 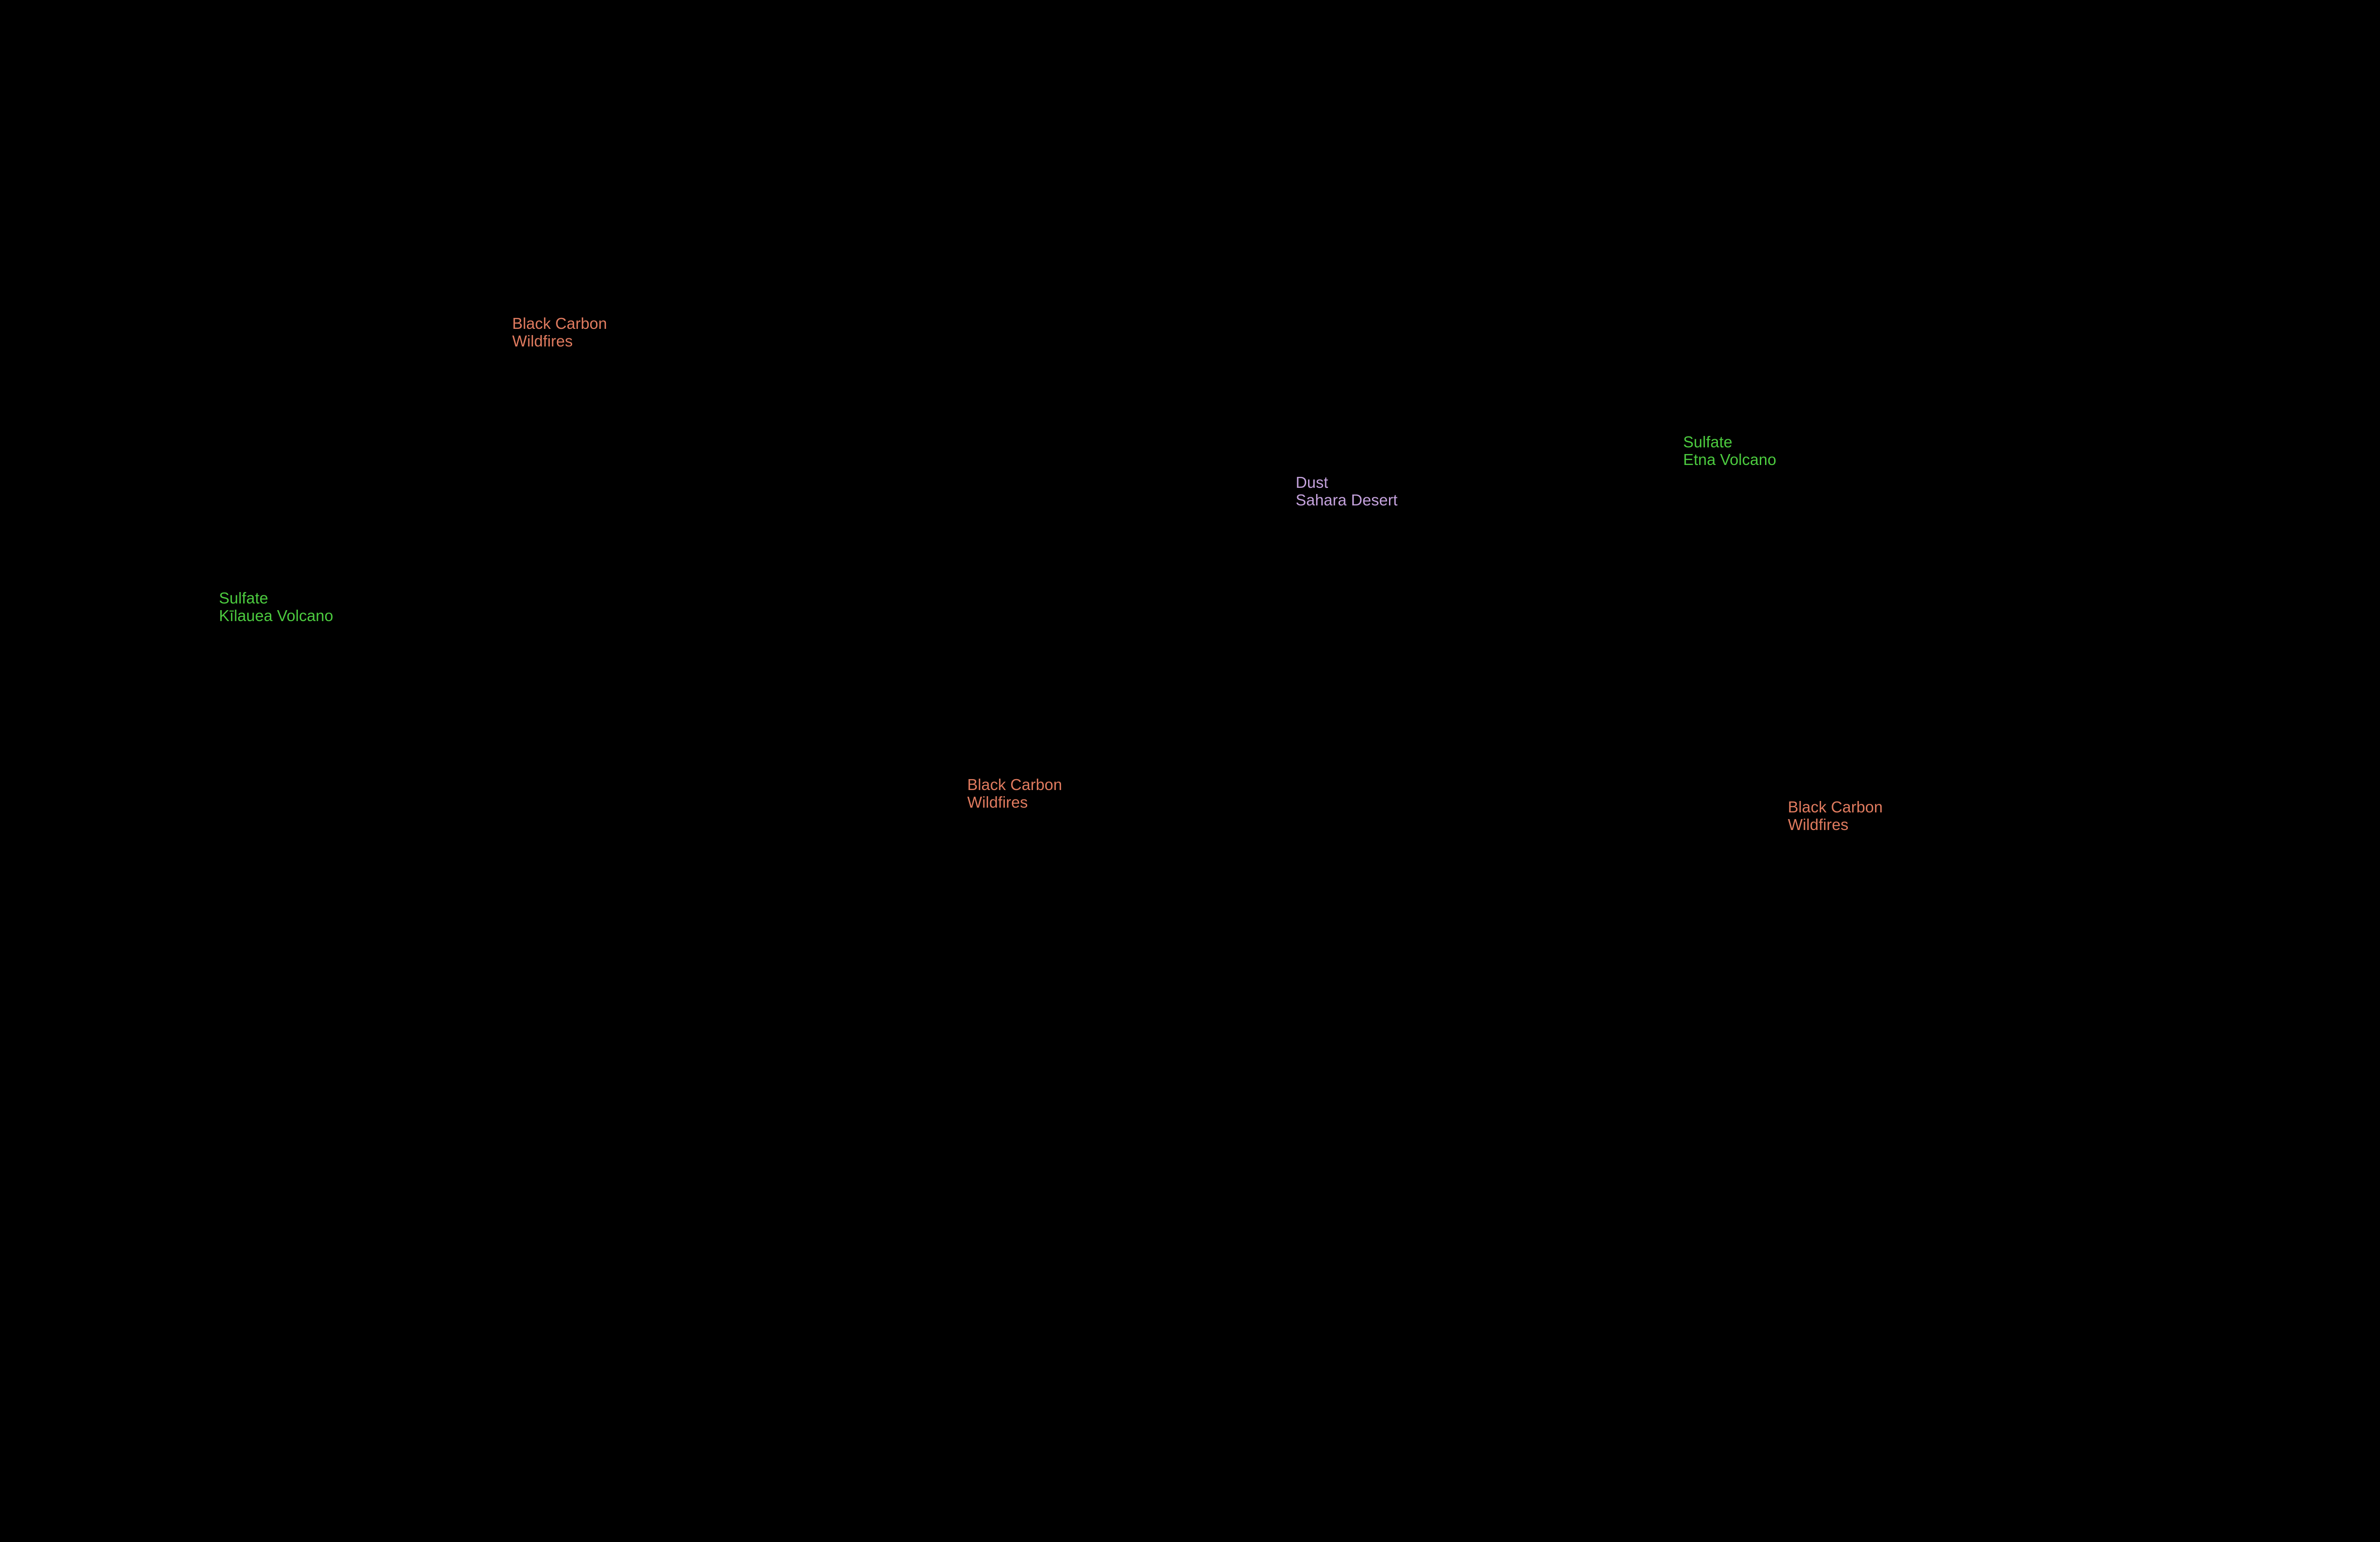 I want to click on annotation-species-label: Dust, so click(x=1312, y=482).